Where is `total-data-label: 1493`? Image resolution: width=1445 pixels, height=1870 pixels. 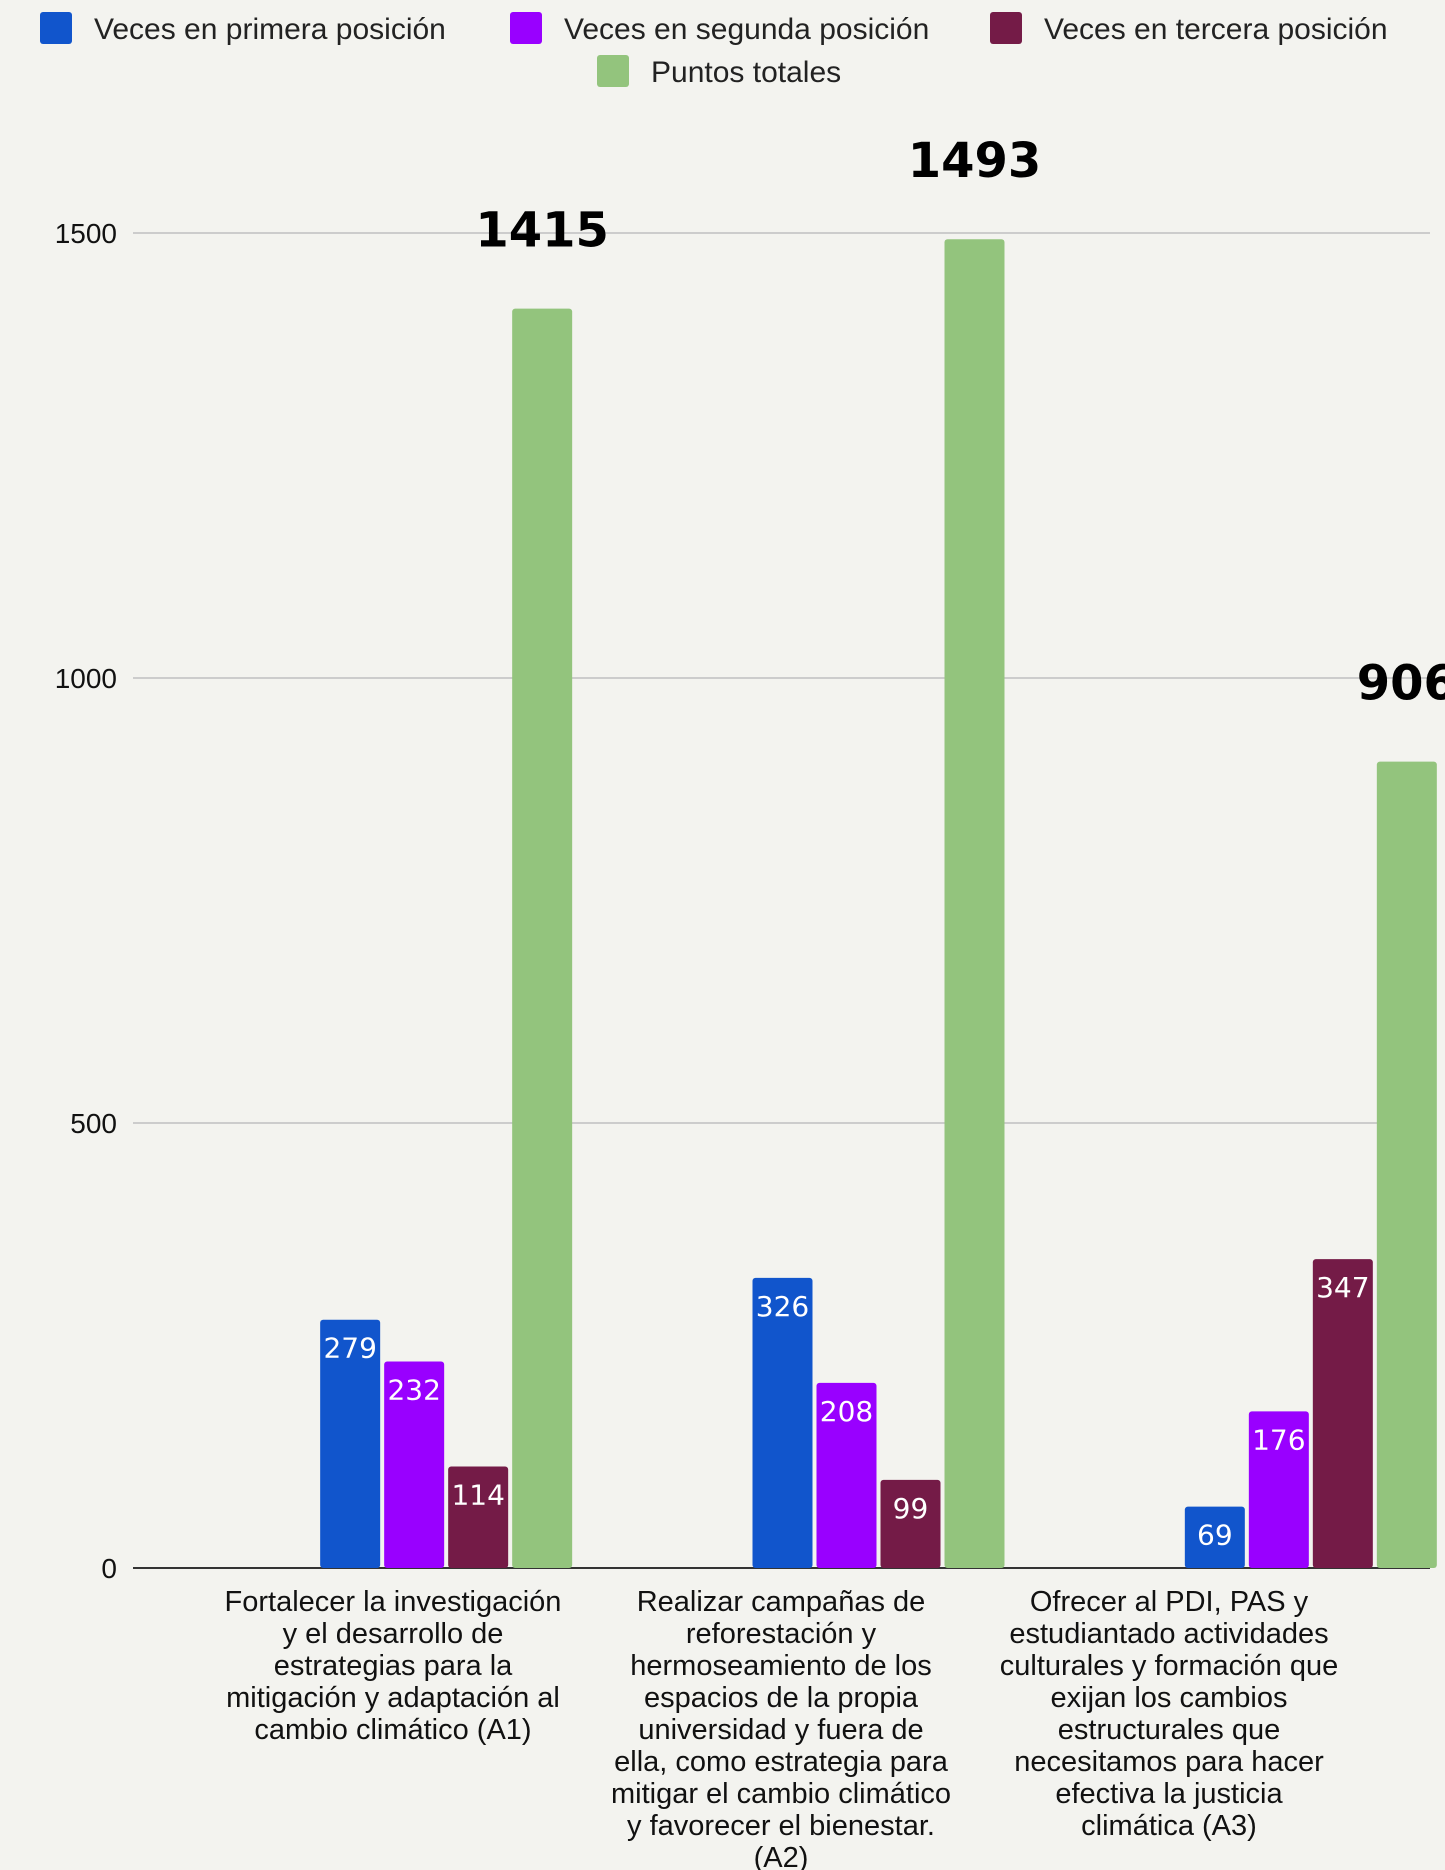 total-data-label: 1493 is located at coordinates (975, 161).